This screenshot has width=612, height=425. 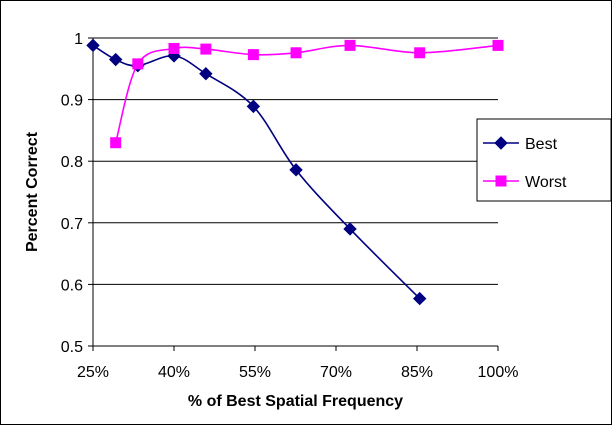 I want to click on legend-marker-worst, so click(x=501, y=181).